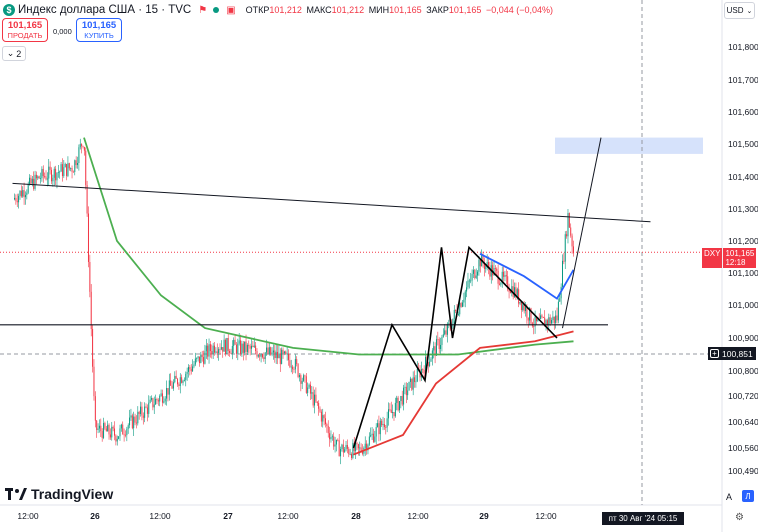  Describe the element at coordinates (331, 202) in the screenshot. I see `descending-trendline` at that location.